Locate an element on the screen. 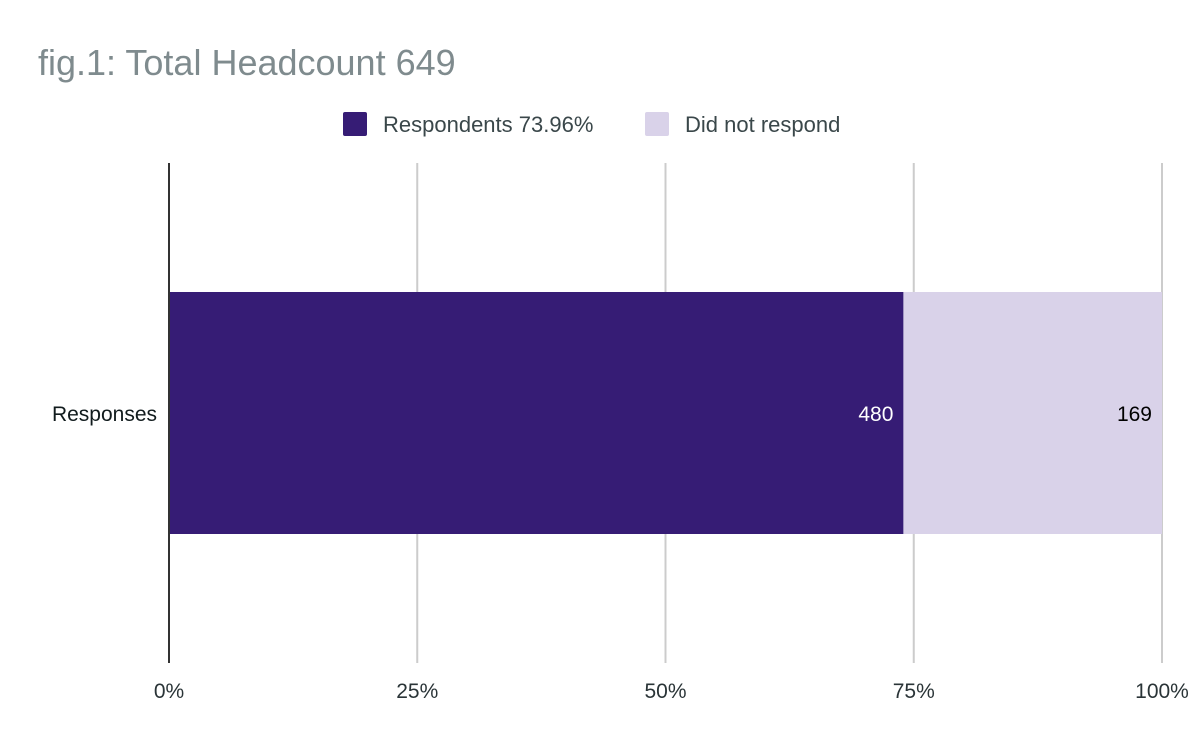 The width and height of the screenshot is (1200, 742). legend-label-respondents: Respondents 73.96% is located at coordinates (488, 124).